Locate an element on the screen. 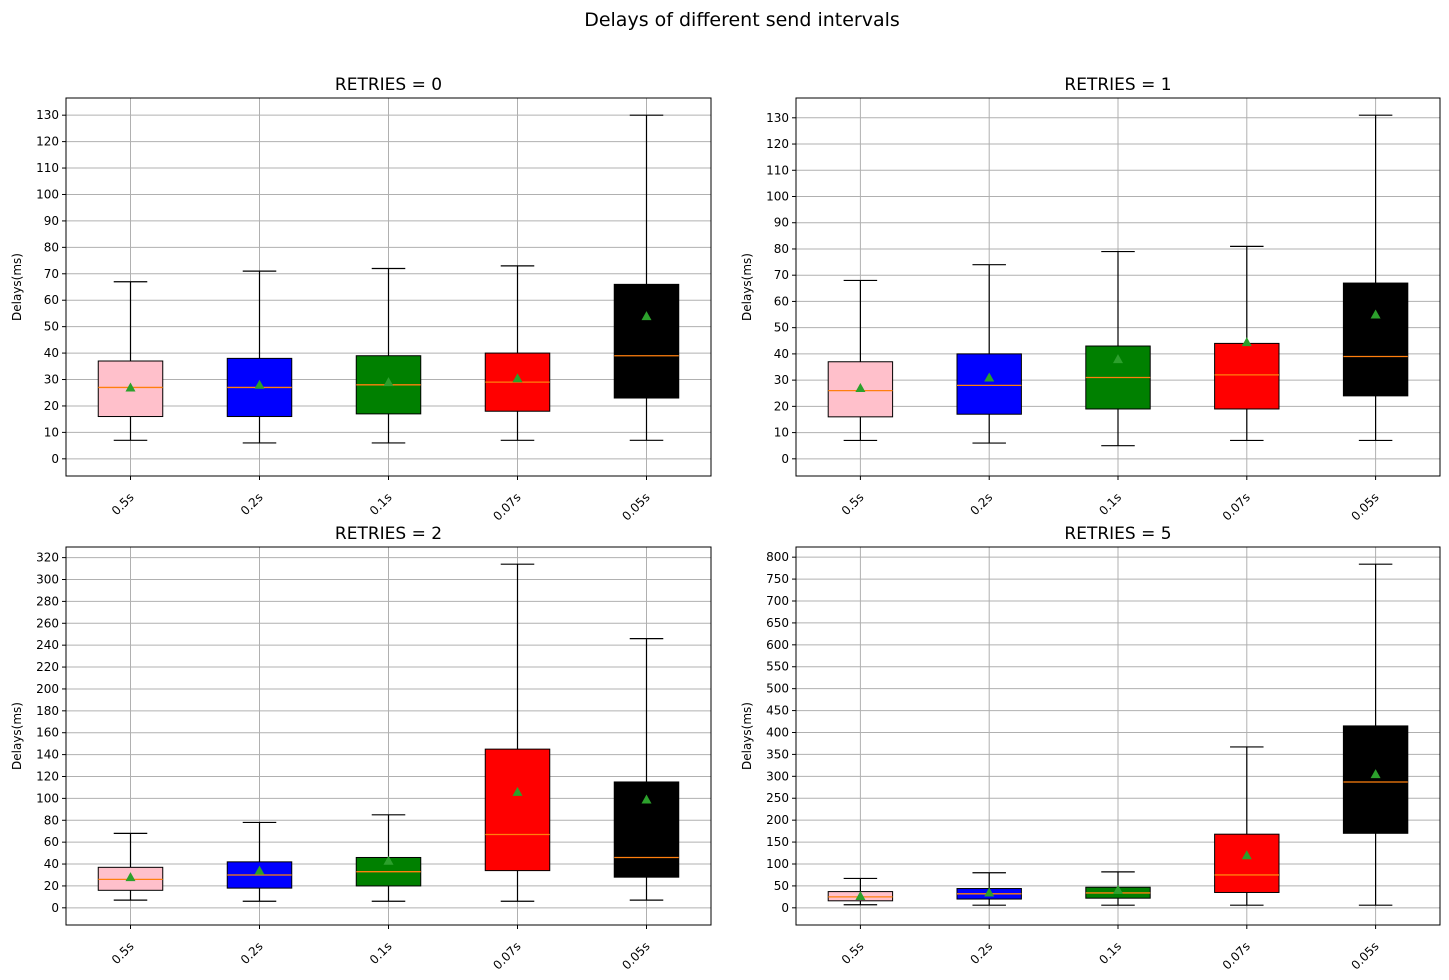 This screenshot has height=980, width=1449. y-tick-label: 280 is located at coordinates (47, 601).